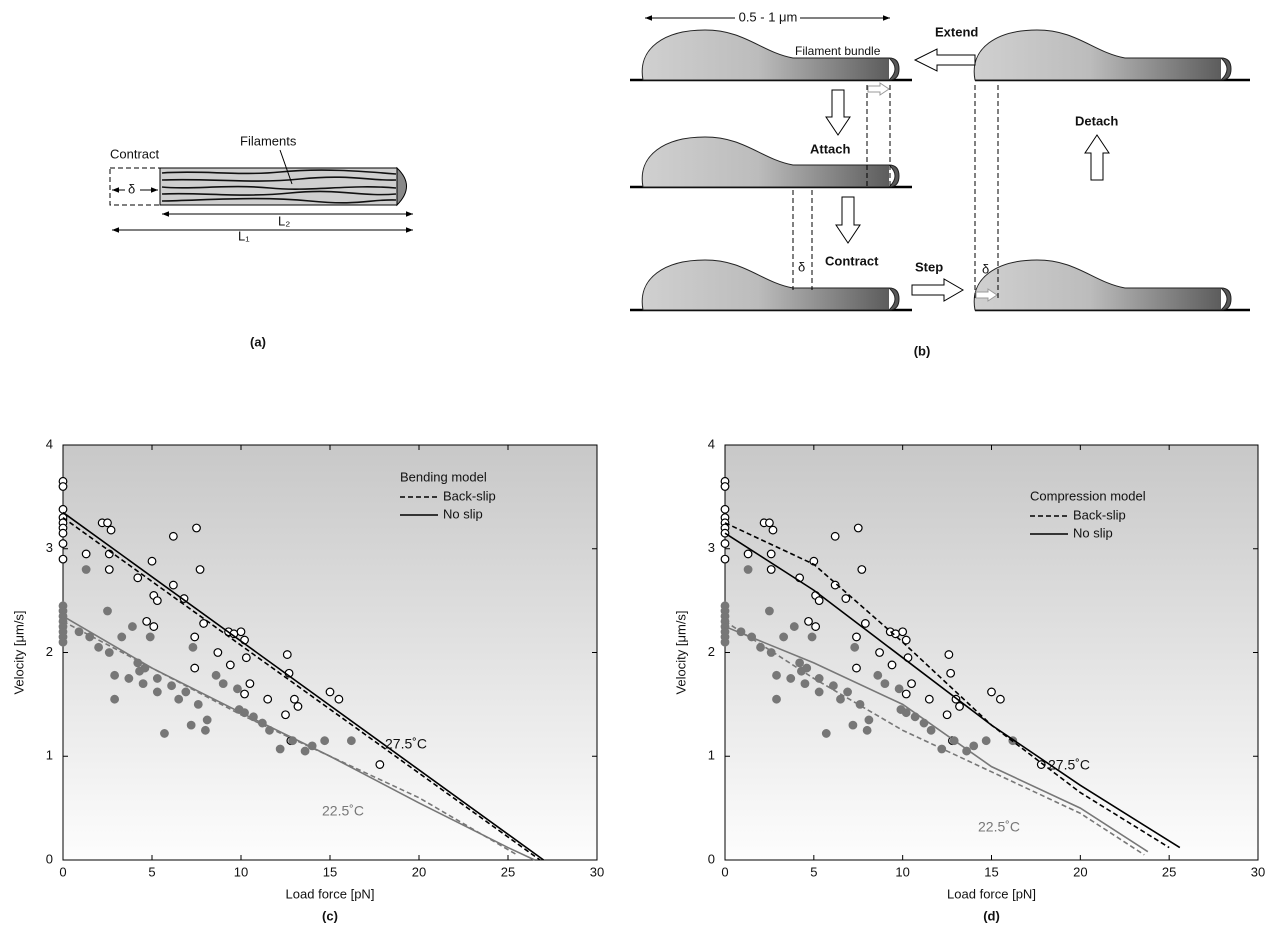  What do you see at coordinates (991, 871) in the screenshot?
I see `x-tick-label: 15` at bounding box center [991, 871].